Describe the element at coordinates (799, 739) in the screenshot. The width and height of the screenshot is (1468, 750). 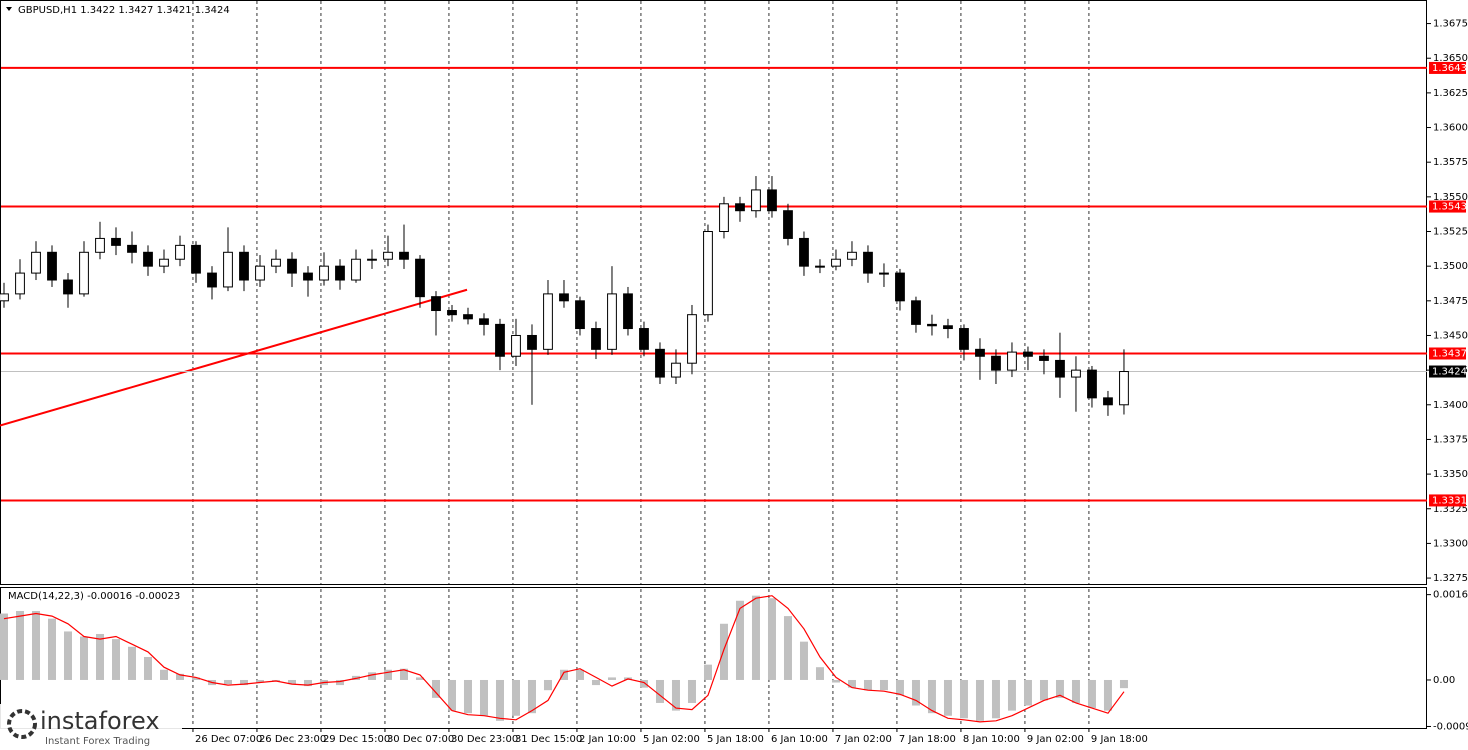
I see `x-tick-label: 6 Jan 10:00` at that location.